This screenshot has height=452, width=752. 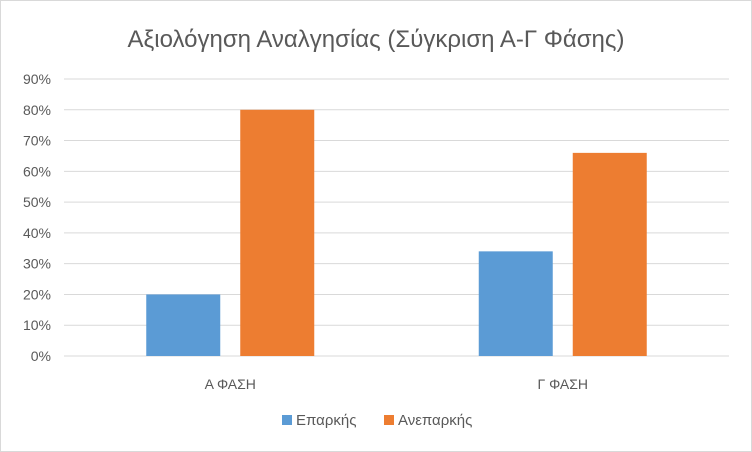 What do you see at coordinates (396, 384) in the screenshot?
I see `x-axis-ticks: Α ΦΑΣΗ Γ ΦΑΣΗ` at bounding box center [396, 384].